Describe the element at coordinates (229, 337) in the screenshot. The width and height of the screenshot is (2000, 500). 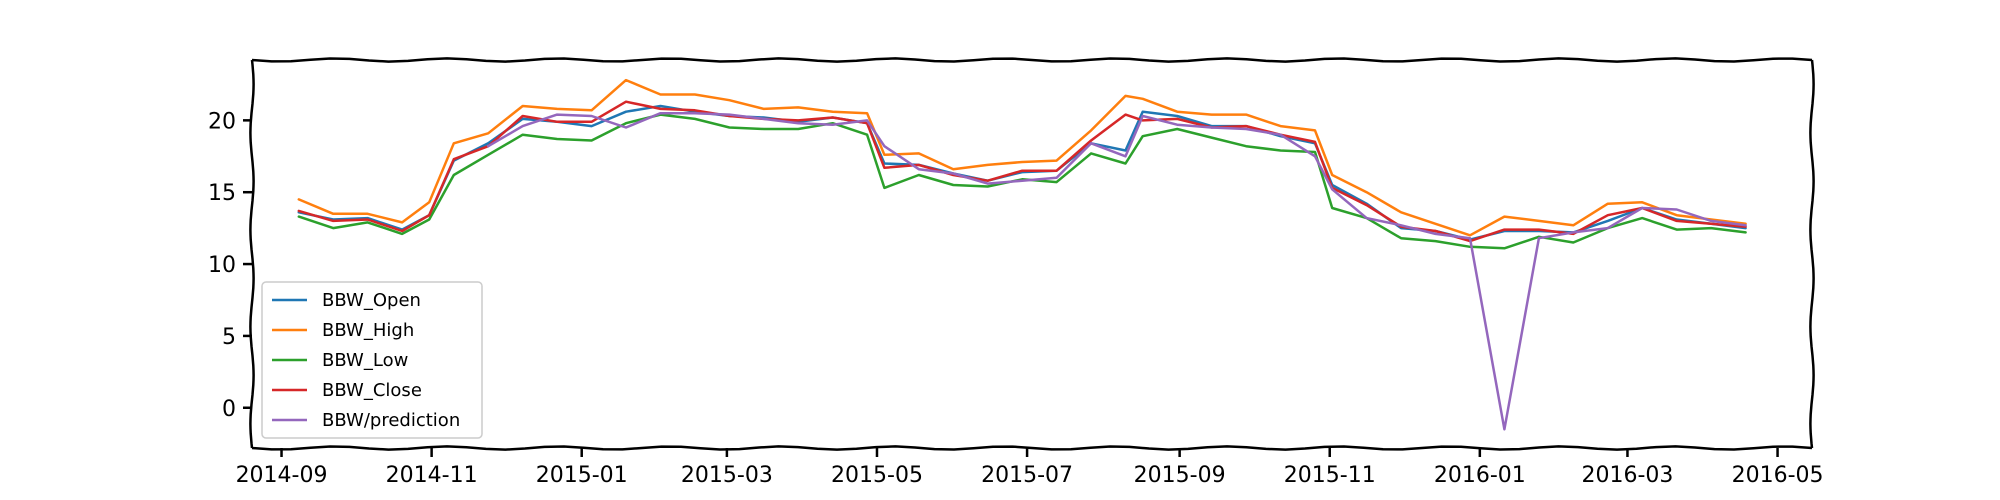
I see `y-tick-label: 5` at that location.